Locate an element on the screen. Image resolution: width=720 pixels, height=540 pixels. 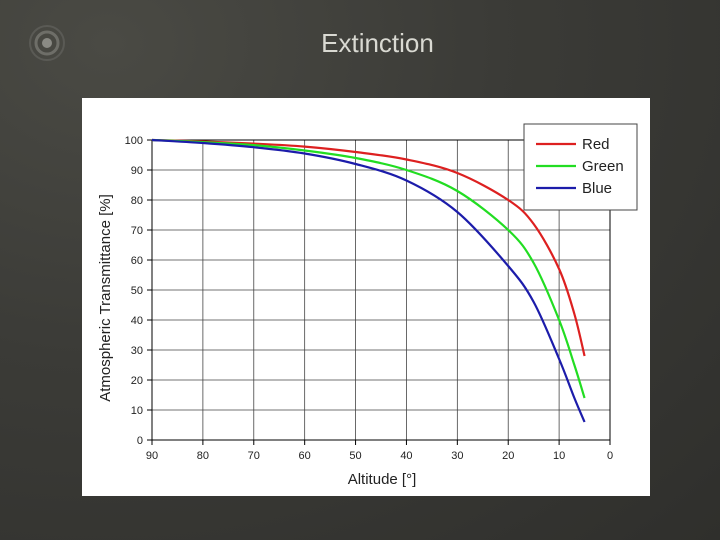
legend-label-green: Green is located at coordinates (603, 166).